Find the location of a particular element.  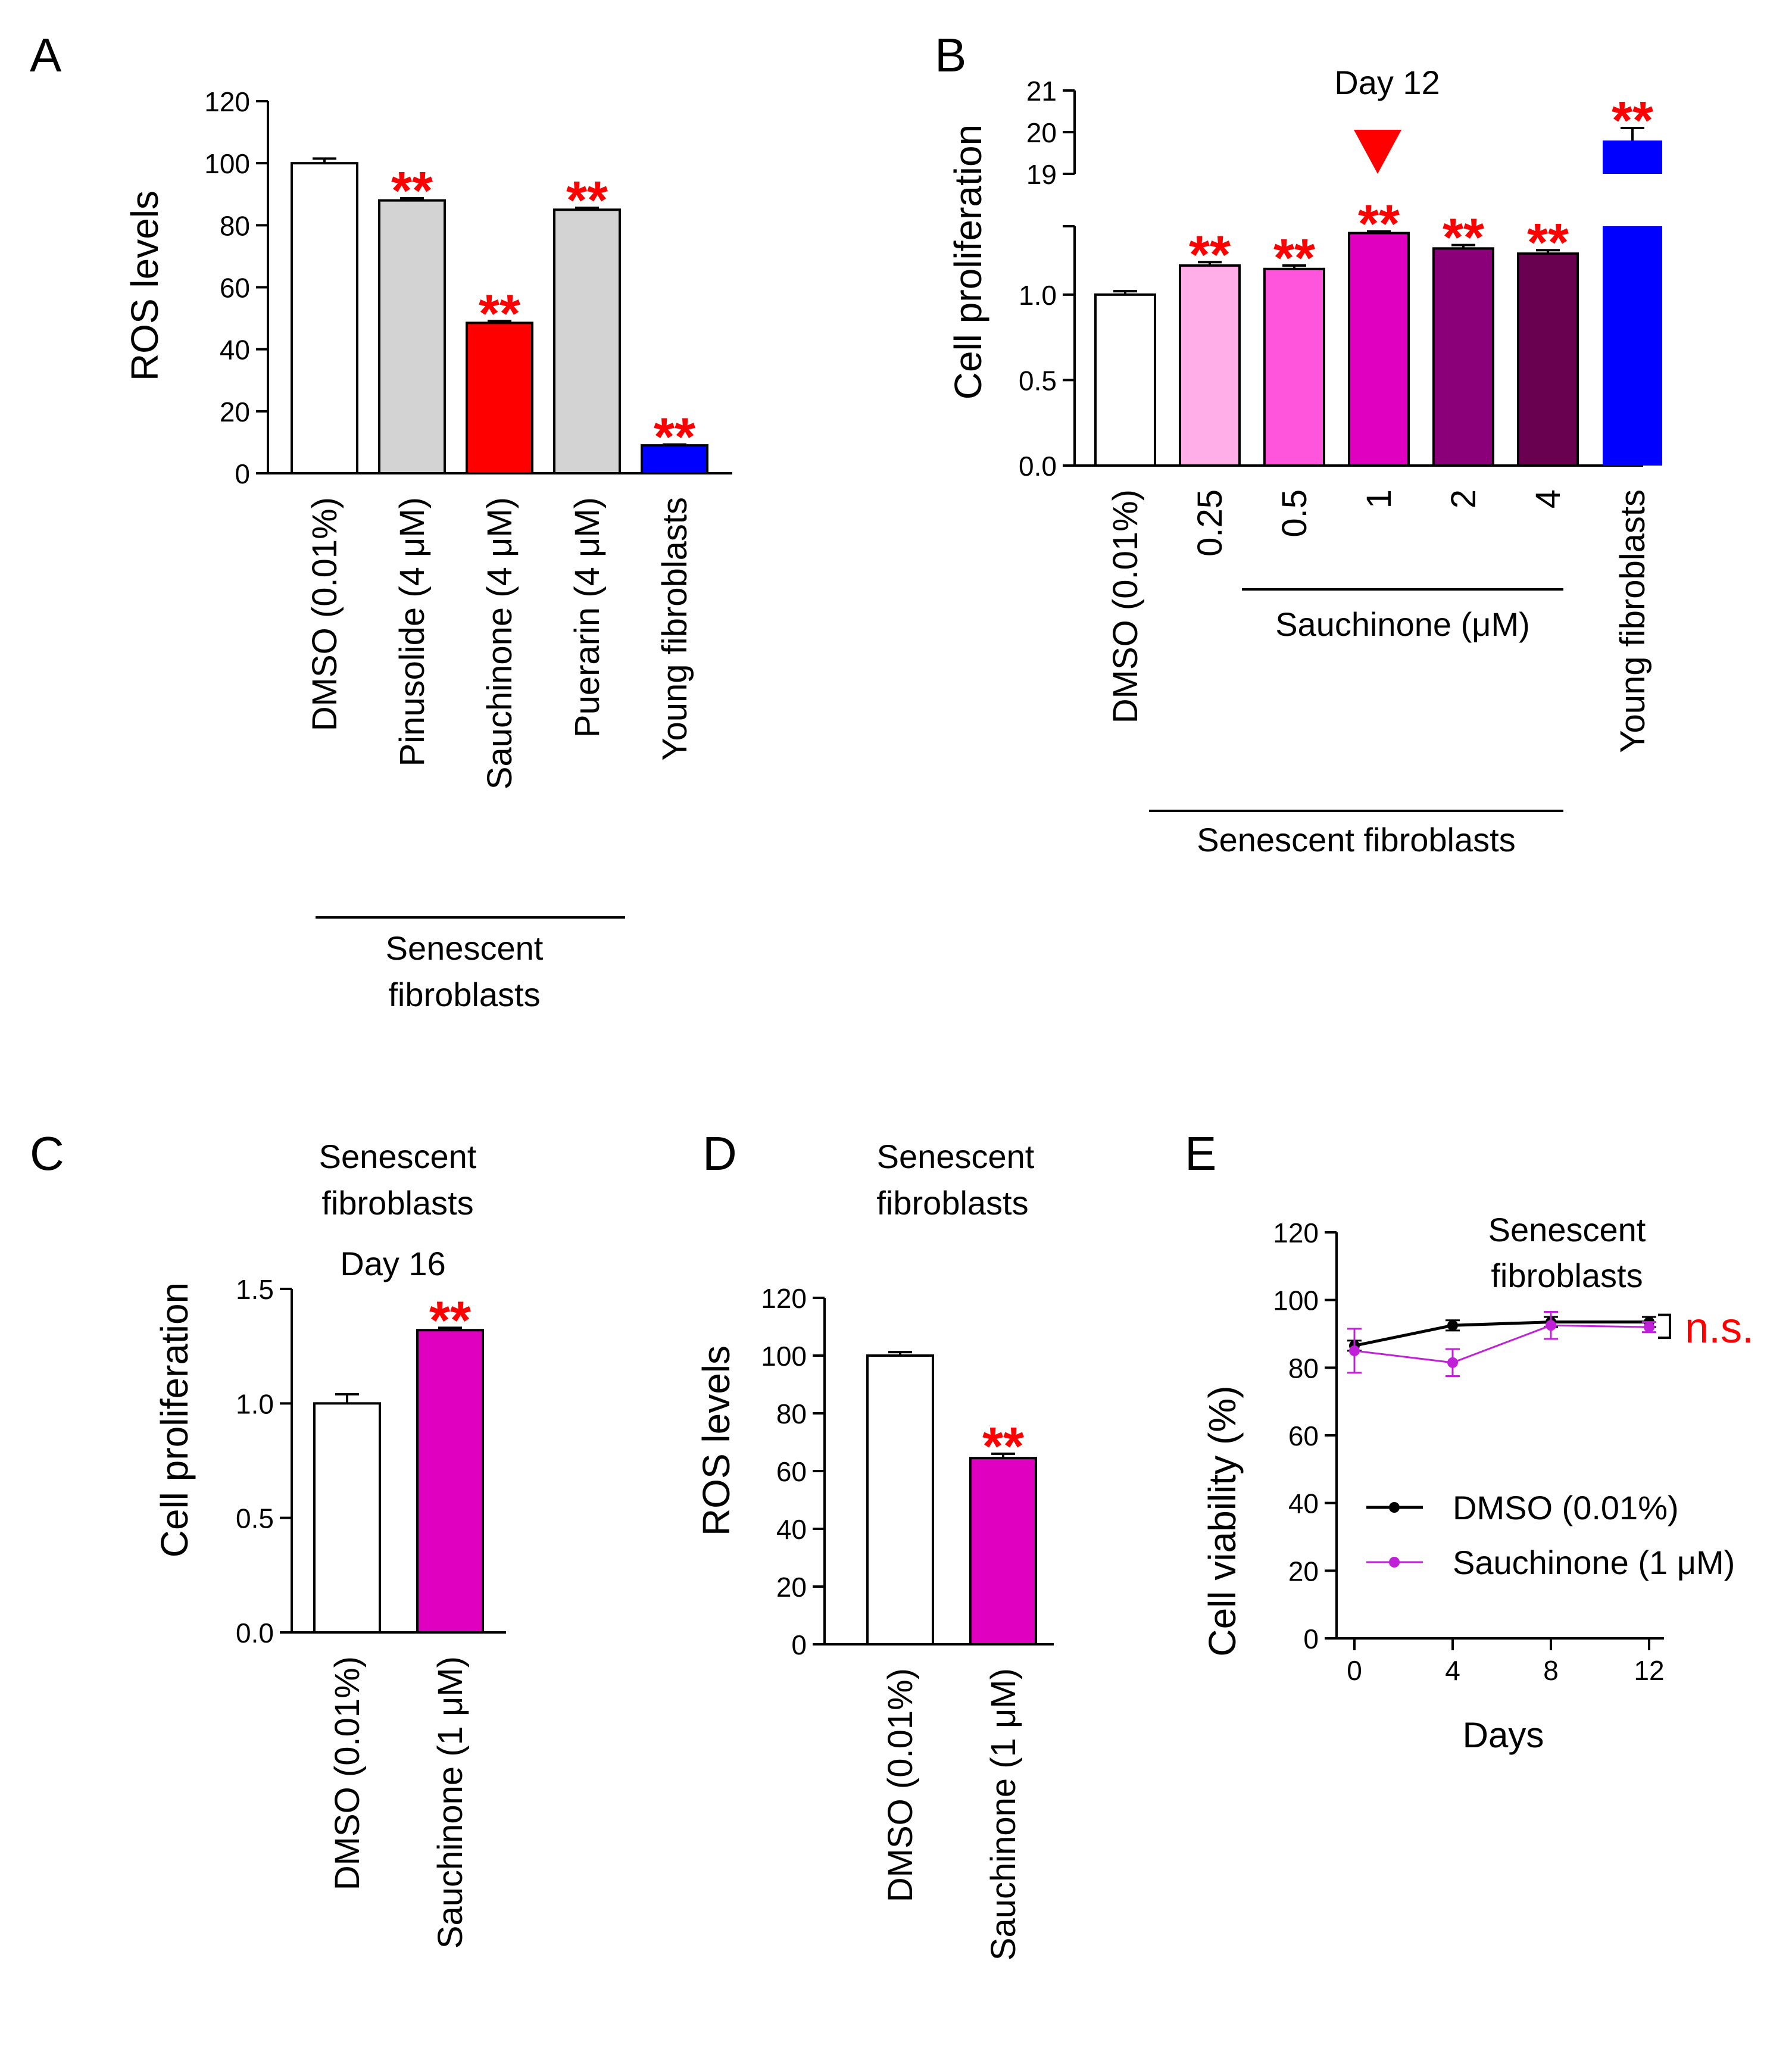

panel-c-title-line2: fibroblasts is located at coordinates (397, 1203).